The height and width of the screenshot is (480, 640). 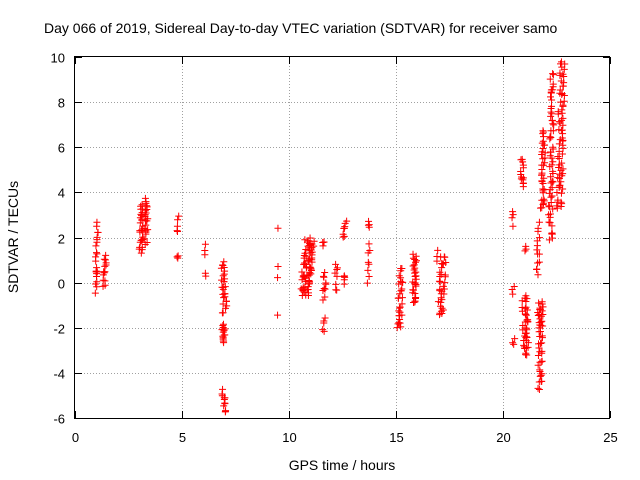 What do you see at coordinates (61, 239) in the screenshot?
I see `y-tick-label: 2` at bounding box center [61, 239].